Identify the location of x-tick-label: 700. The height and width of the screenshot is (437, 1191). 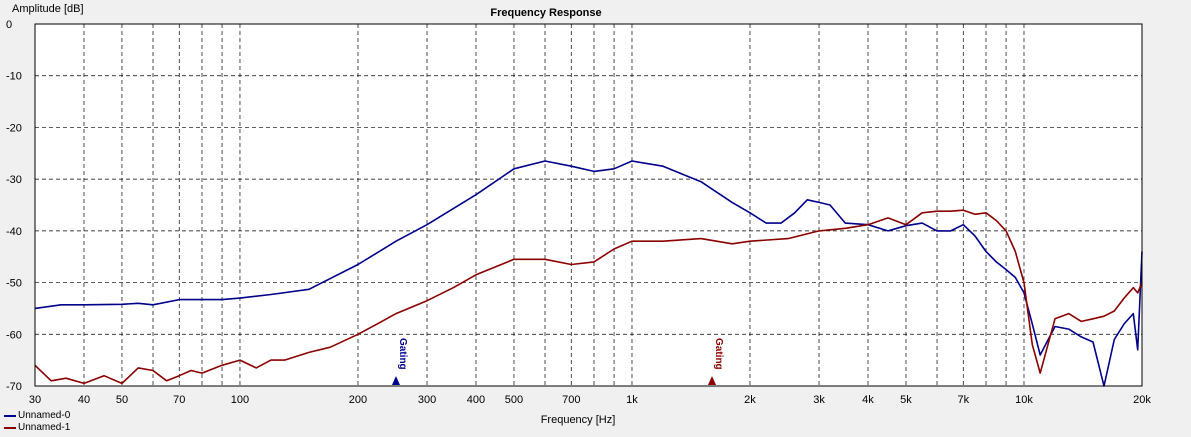
(571, 400).